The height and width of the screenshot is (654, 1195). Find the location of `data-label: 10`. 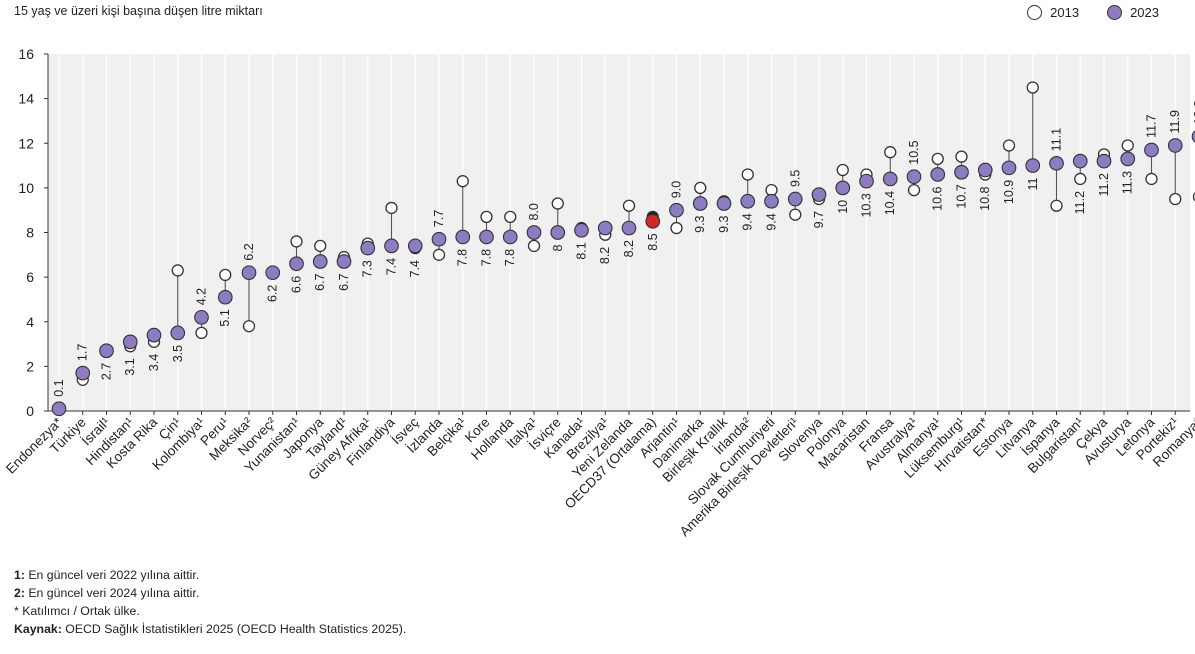

data-label: 10 is located at coordinates (843, 207).